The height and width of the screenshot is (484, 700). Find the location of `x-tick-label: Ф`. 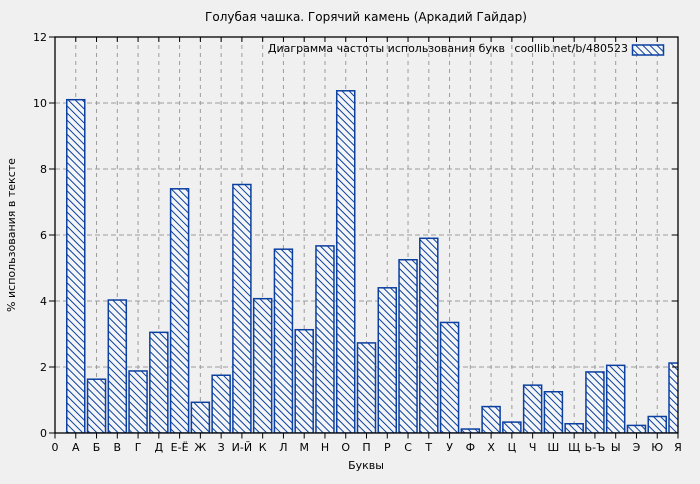

x-tick-label: Ф is located at coordinates (470, 447).